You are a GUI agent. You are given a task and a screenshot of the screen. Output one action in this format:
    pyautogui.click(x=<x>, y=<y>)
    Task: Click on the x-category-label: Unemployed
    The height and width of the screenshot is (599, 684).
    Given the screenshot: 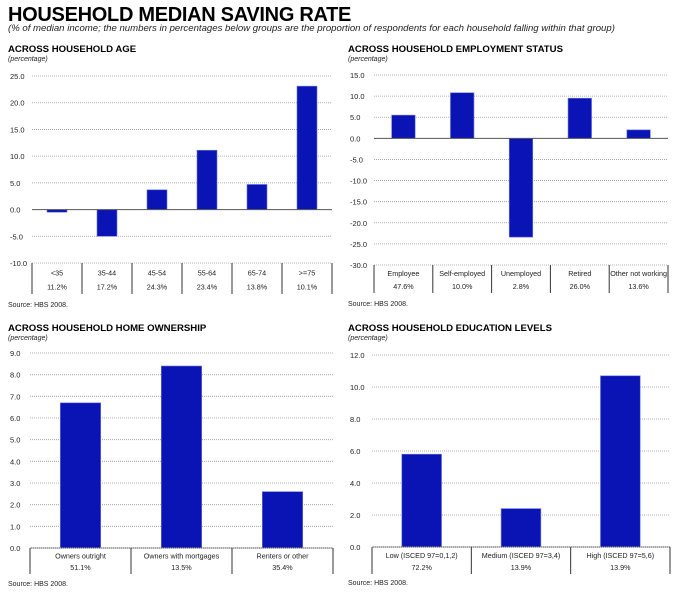 What is the action you would take?
    pyautogui.click(x=521, y=273)
    